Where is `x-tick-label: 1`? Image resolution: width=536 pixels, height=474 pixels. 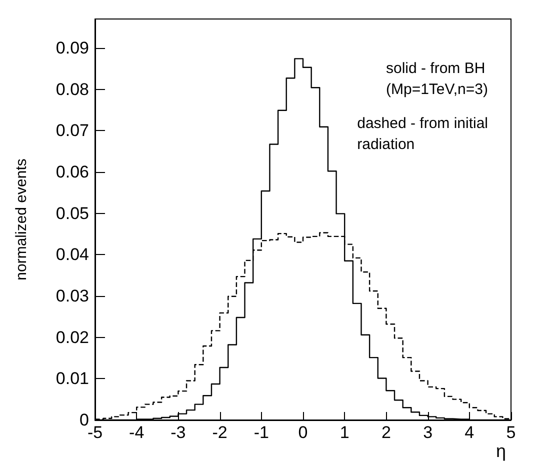 x-tick-label: 1 is located at coordinates (345, 432).